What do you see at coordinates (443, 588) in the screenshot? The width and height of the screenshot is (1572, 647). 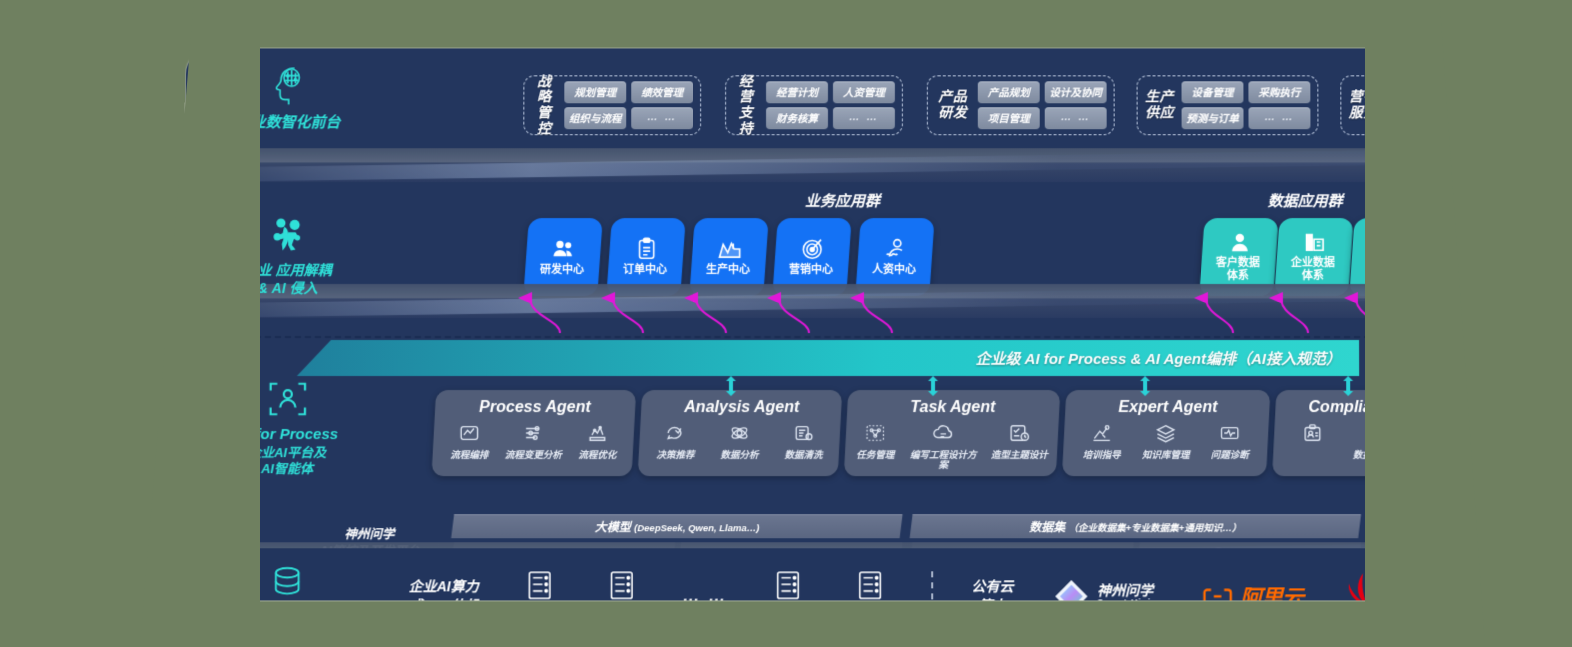 I see `infra-enterprise-compute: 企业AI算力或AI一体机` at bounding box center [443, 588].